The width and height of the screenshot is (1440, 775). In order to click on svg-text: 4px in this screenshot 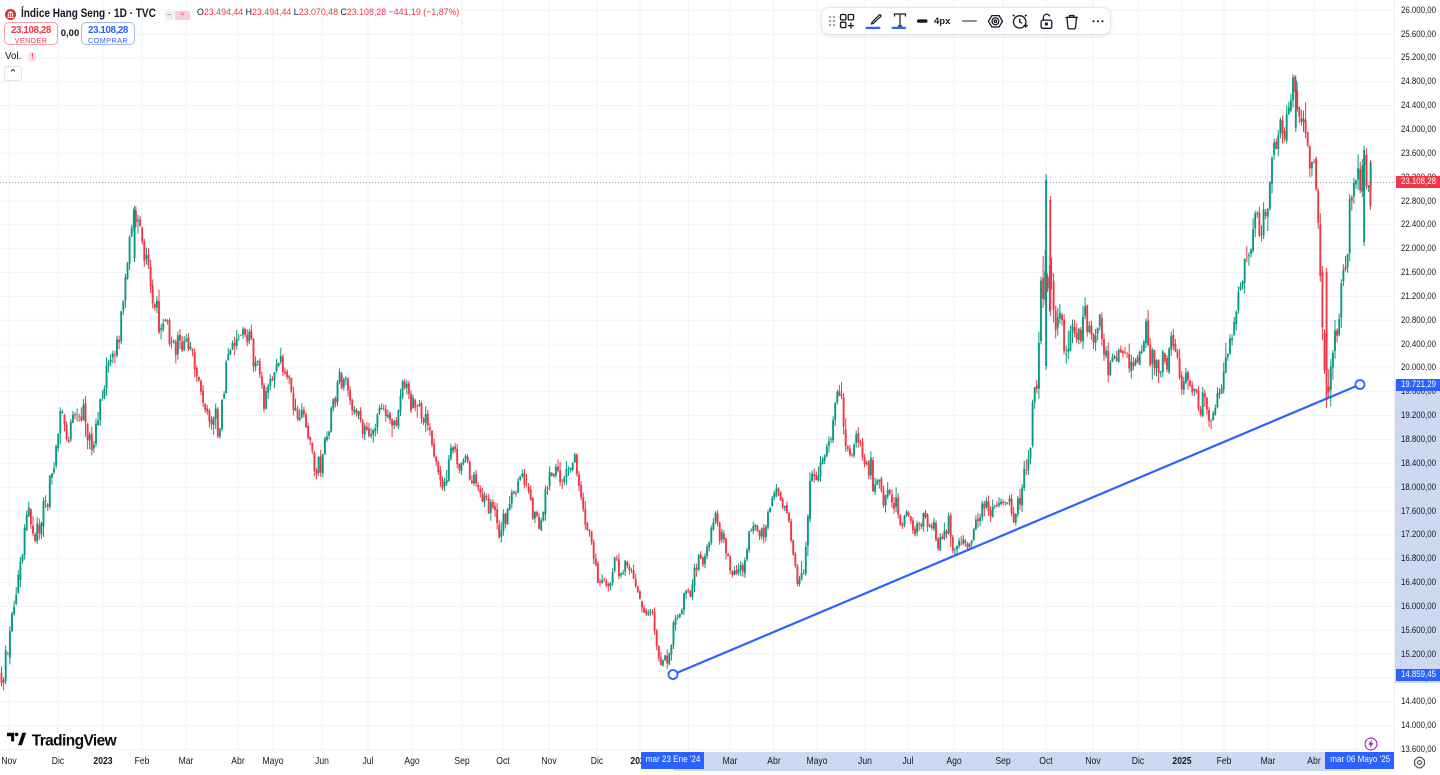, I will do `click(942, 21)`.